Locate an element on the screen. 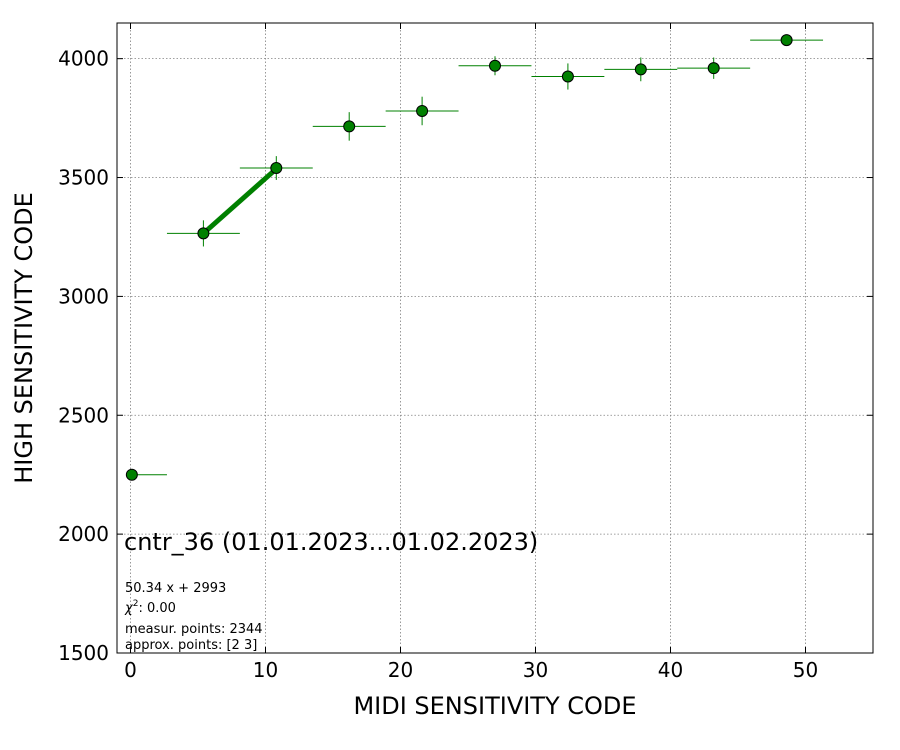 This screenshot has height=750, width=900. y-tick-label: 1500 is located at coordinates (83, 653).